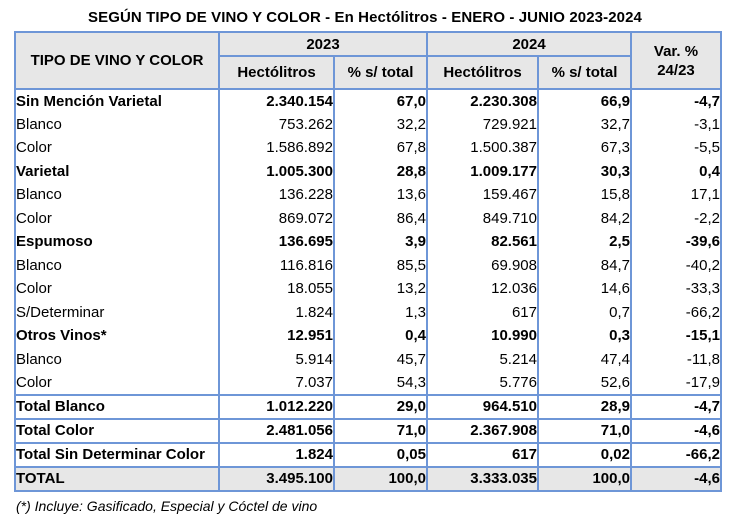  I want to click on cell-2023-pct: 86,4, so click(380, 218).